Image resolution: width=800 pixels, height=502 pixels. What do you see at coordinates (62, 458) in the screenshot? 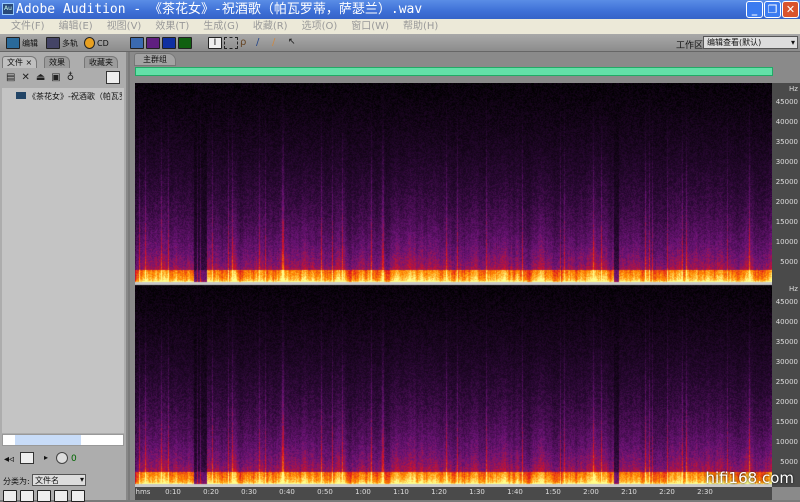
I see `volume-knob` at bounding box center [62, 458].